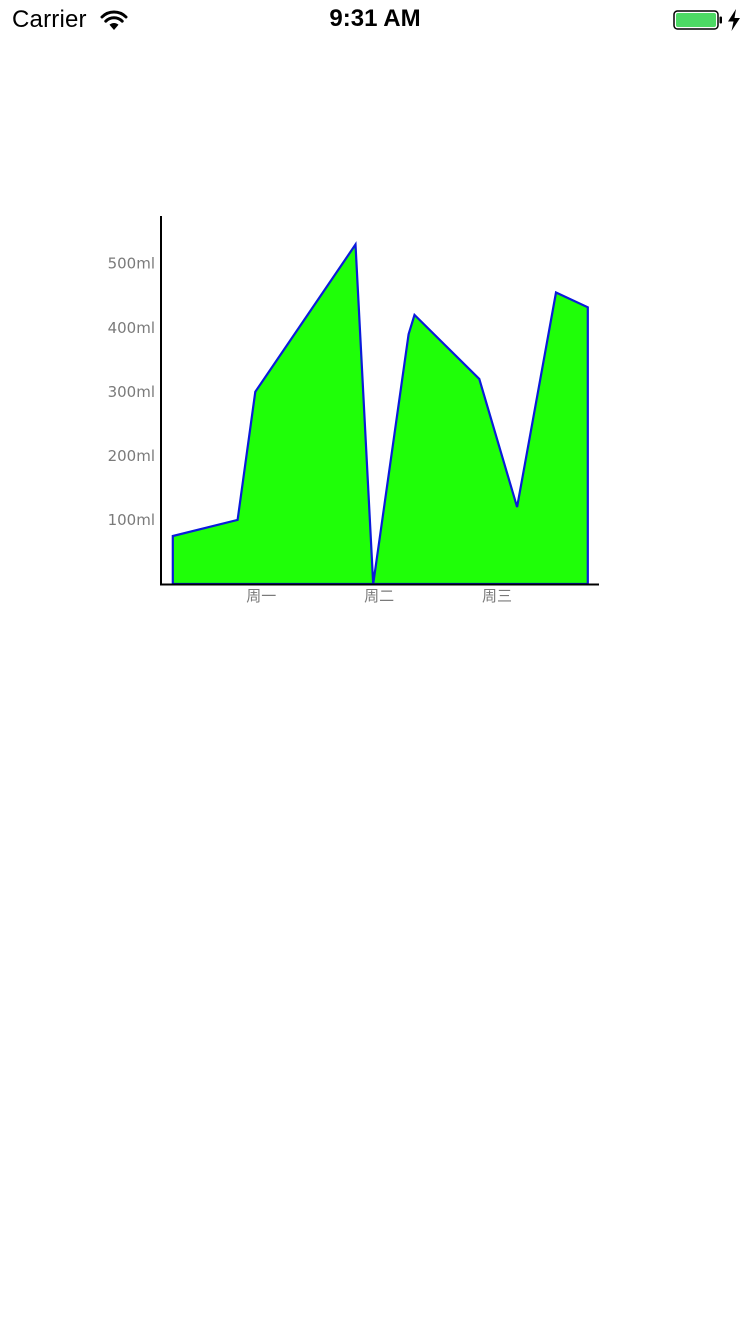  I want to click on wifi-icon, so click(114, 20).